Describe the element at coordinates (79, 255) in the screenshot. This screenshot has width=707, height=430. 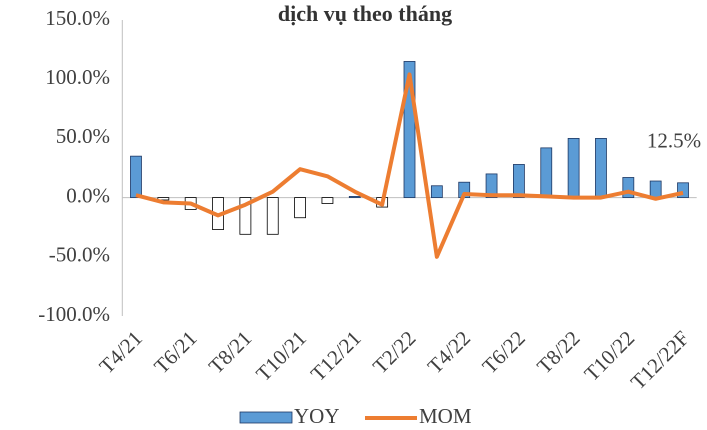
I see `y-tick-label: -50.0%` at that location.